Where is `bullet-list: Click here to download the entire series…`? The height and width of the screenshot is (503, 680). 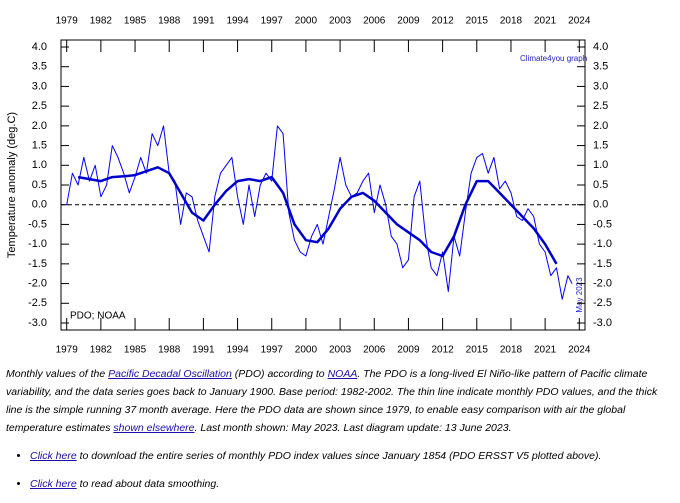 bullet-list: Click here to download the entire series… is located at coordinates (336, 470).